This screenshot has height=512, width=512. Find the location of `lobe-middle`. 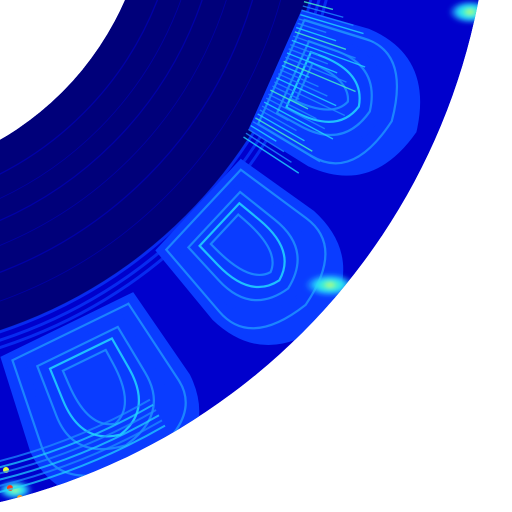

lobe-middle is located at coordinates (249, 252).